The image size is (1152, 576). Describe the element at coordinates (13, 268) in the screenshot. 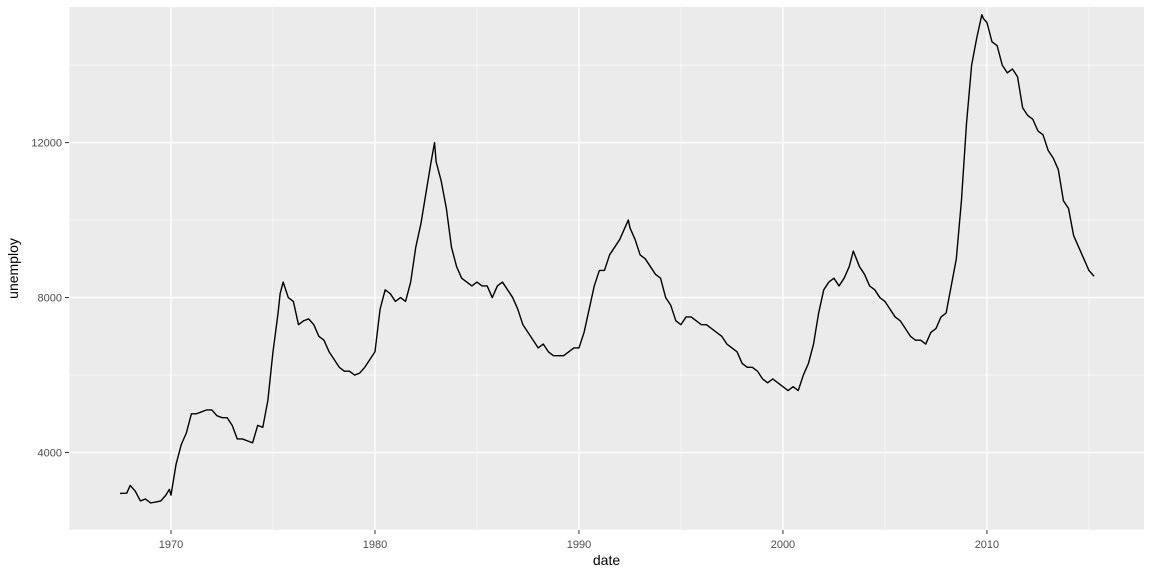

I see `y-axis-title: unemploy` at that location.